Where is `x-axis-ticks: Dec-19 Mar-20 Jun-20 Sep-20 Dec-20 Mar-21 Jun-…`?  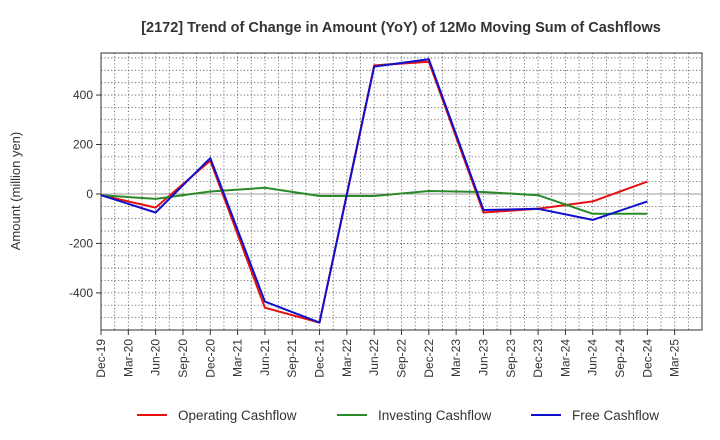 x-axis-ticks: Dec-19 Mar-20 Jun-20 Sep-20 Dec-20 Mar-21 Jun-… is located at coordinates (388, 354).